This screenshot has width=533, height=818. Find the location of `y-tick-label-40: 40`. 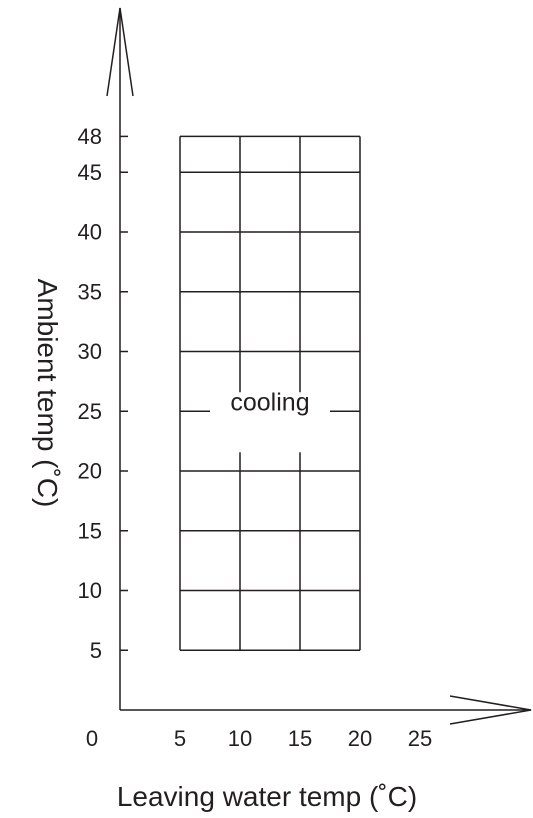

y-tick-label-40: 40 is located at coordinates (90, 232).